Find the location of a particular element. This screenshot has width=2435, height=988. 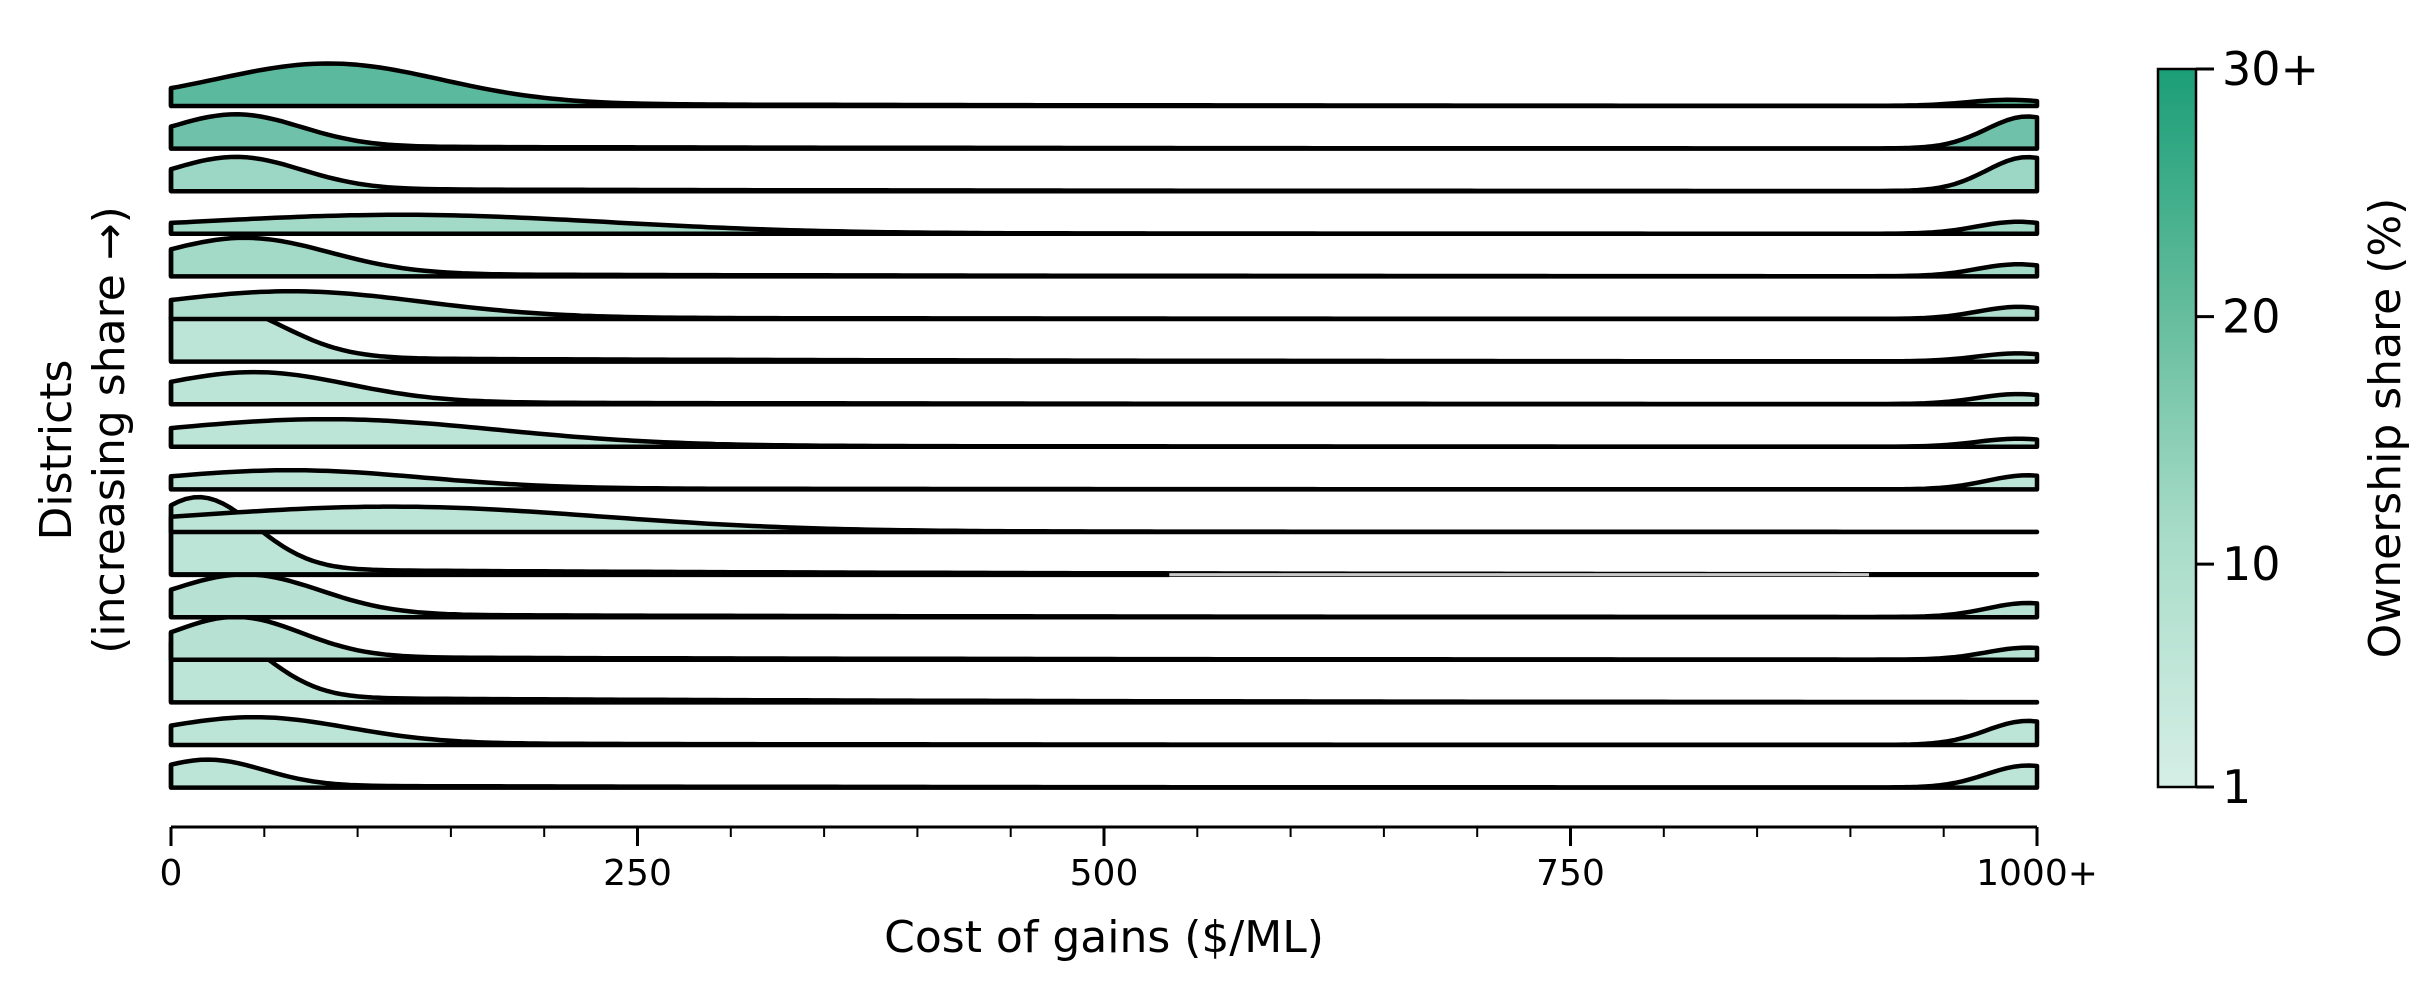

x-tick-label-2: 500 is located at coordinates (1104, 873).